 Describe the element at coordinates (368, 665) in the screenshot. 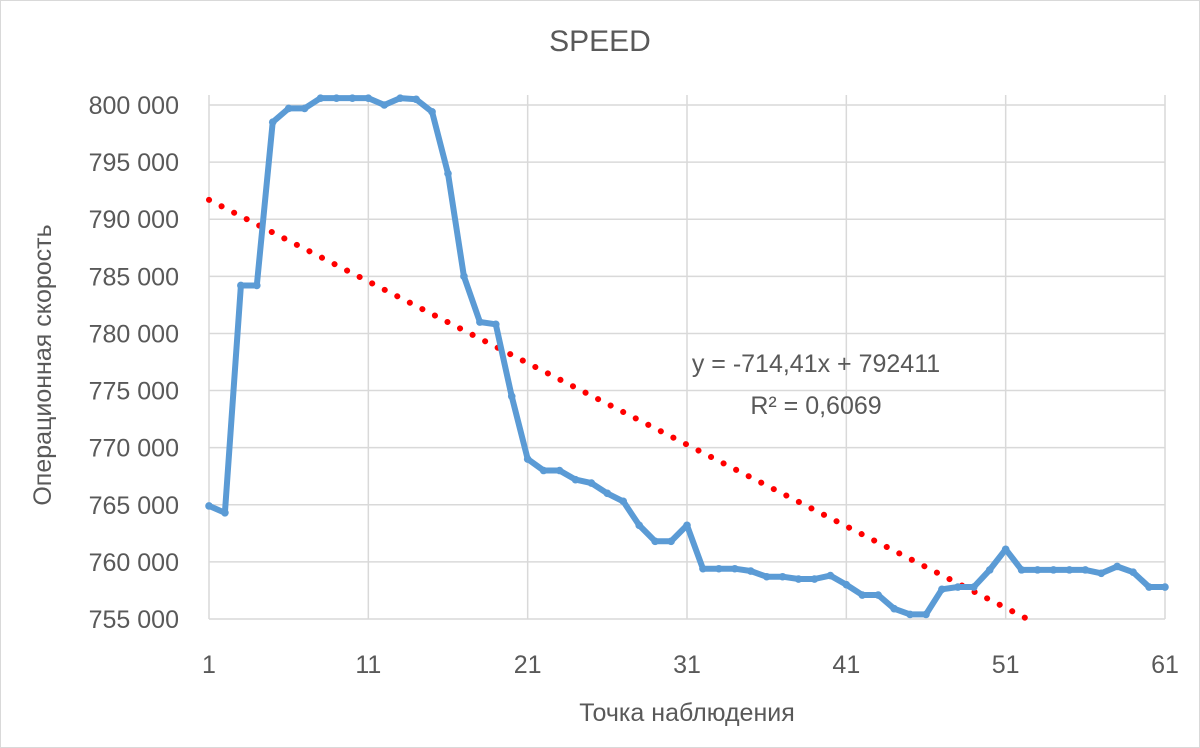

I see `x-tick-label: 11` at that location.